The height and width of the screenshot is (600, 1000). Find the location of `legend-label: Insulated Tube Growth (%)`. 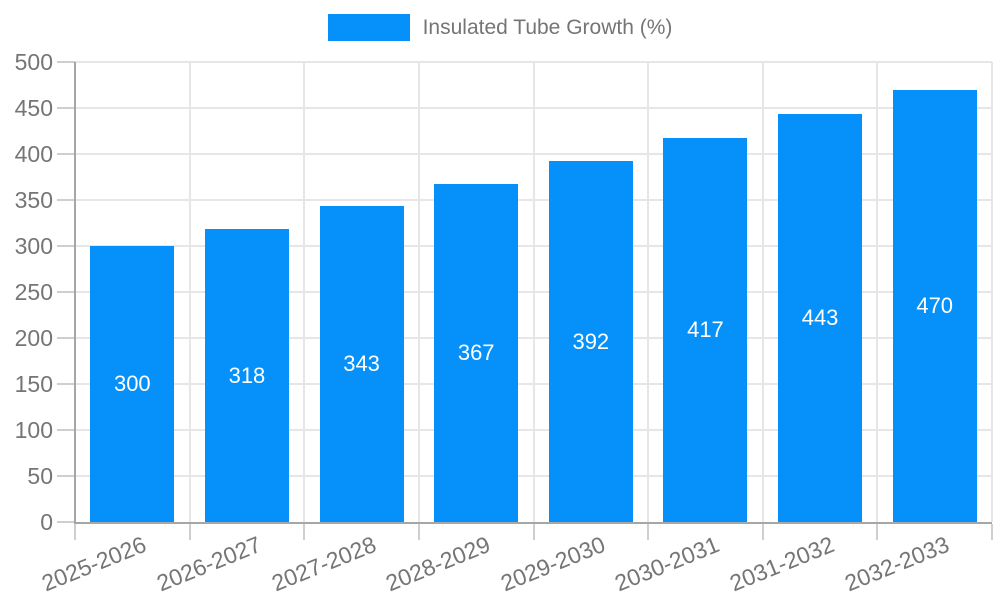

legend-label: Insulated Tube Growth (%) is located at coordinates (547, 27).